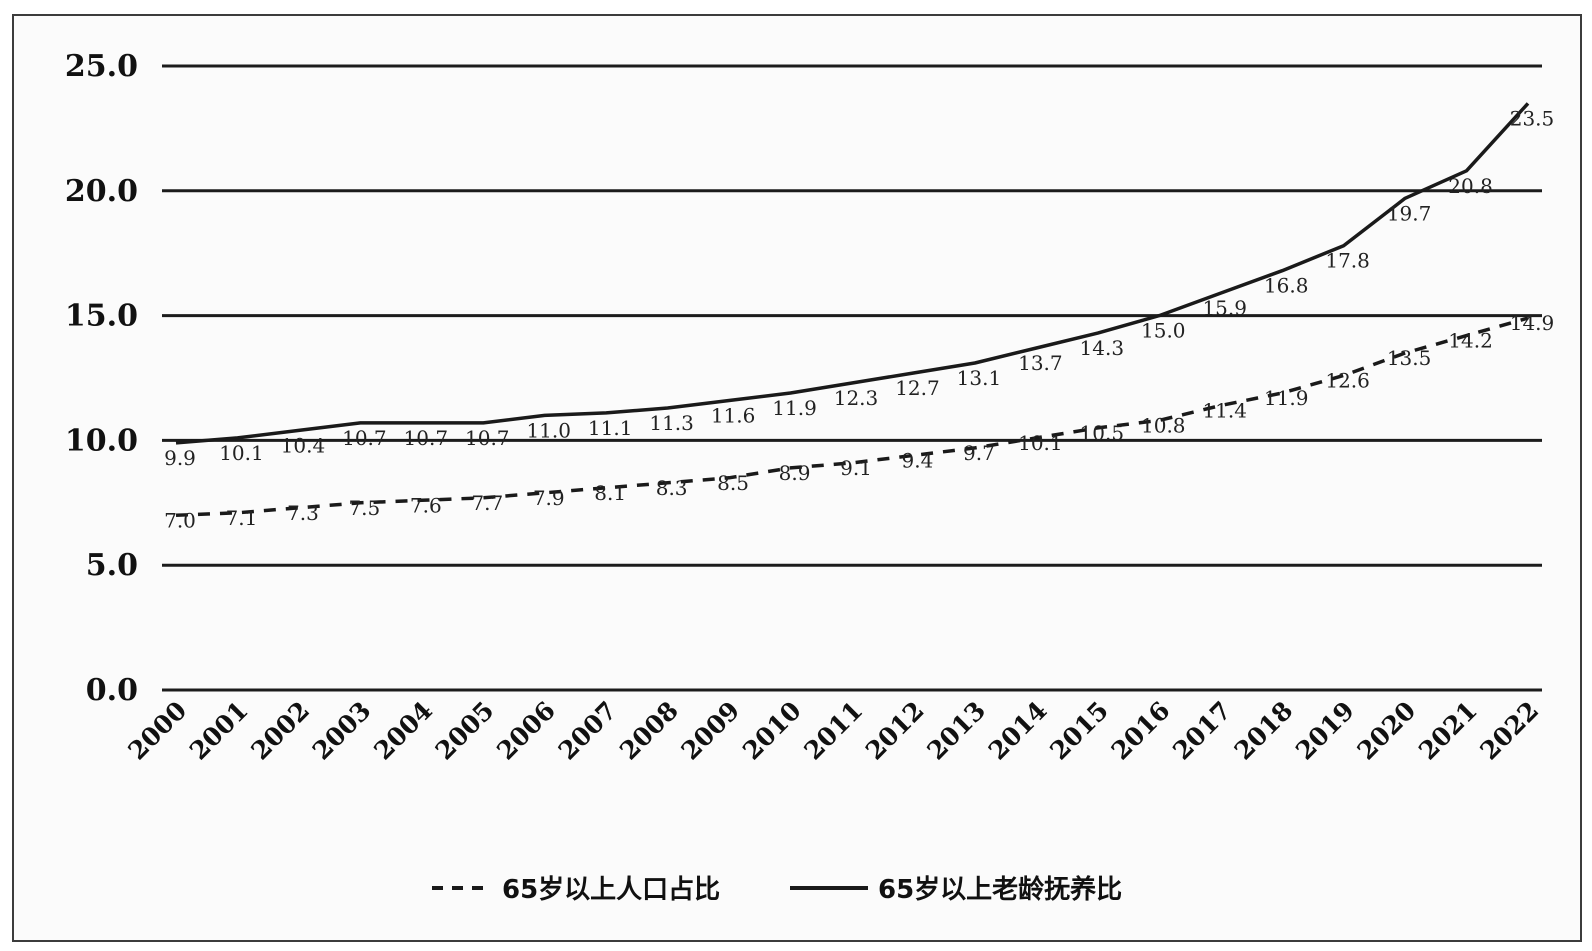 This screenshot has width=1592, height=951. What do you see at coordinates (1448, 731) in the screenshot?
I see `x-tick-label-2021: 2021` at bounding box center [1448, 731].